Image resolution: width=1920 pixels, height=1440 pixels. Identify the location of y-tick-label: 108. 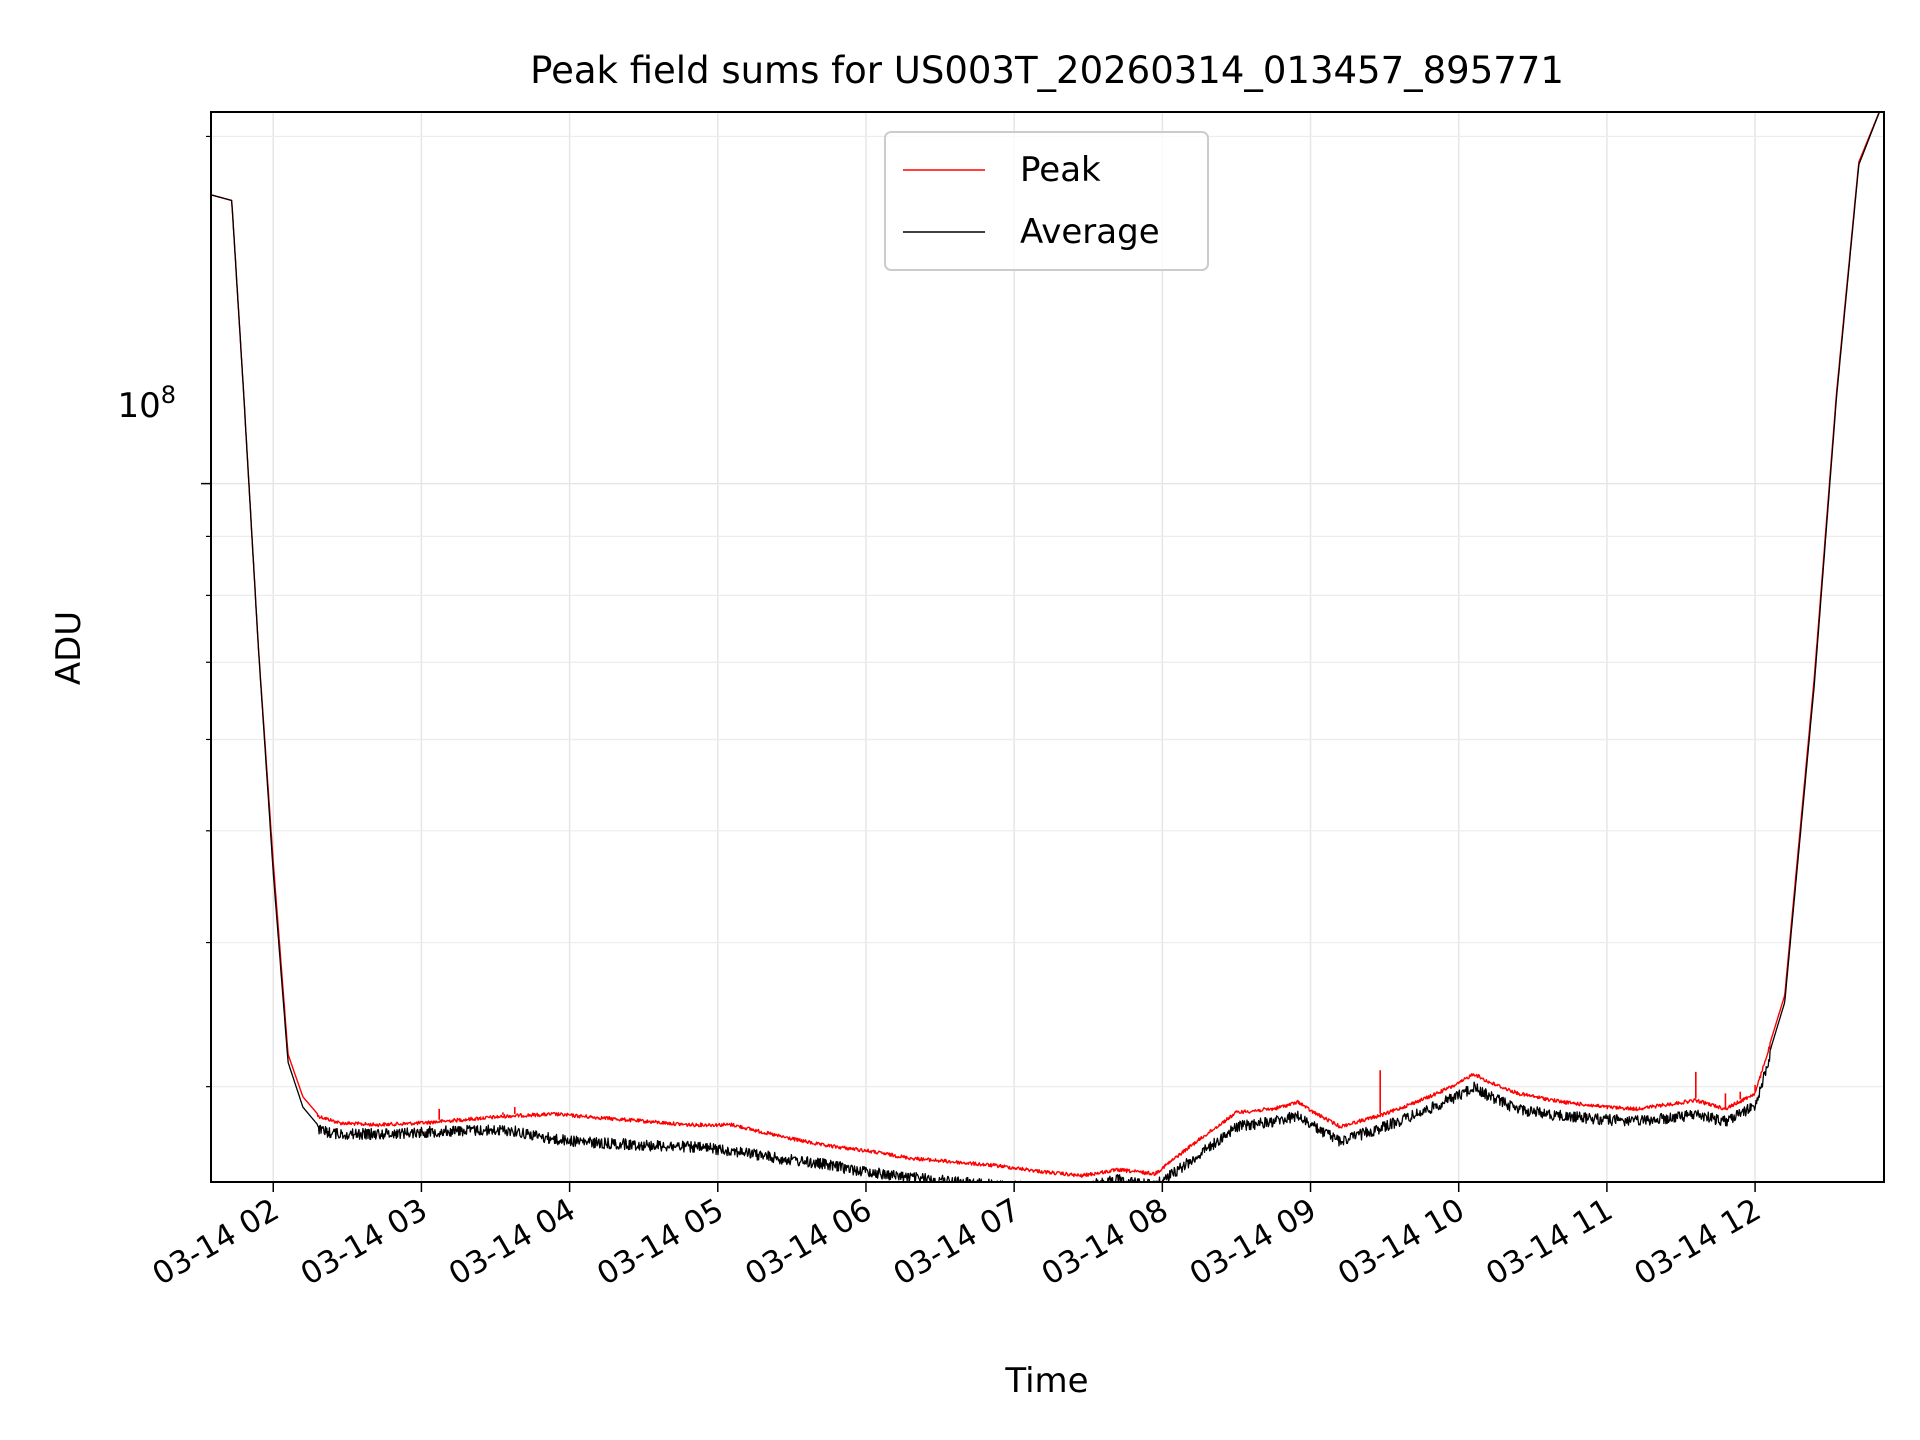
(146, 403).